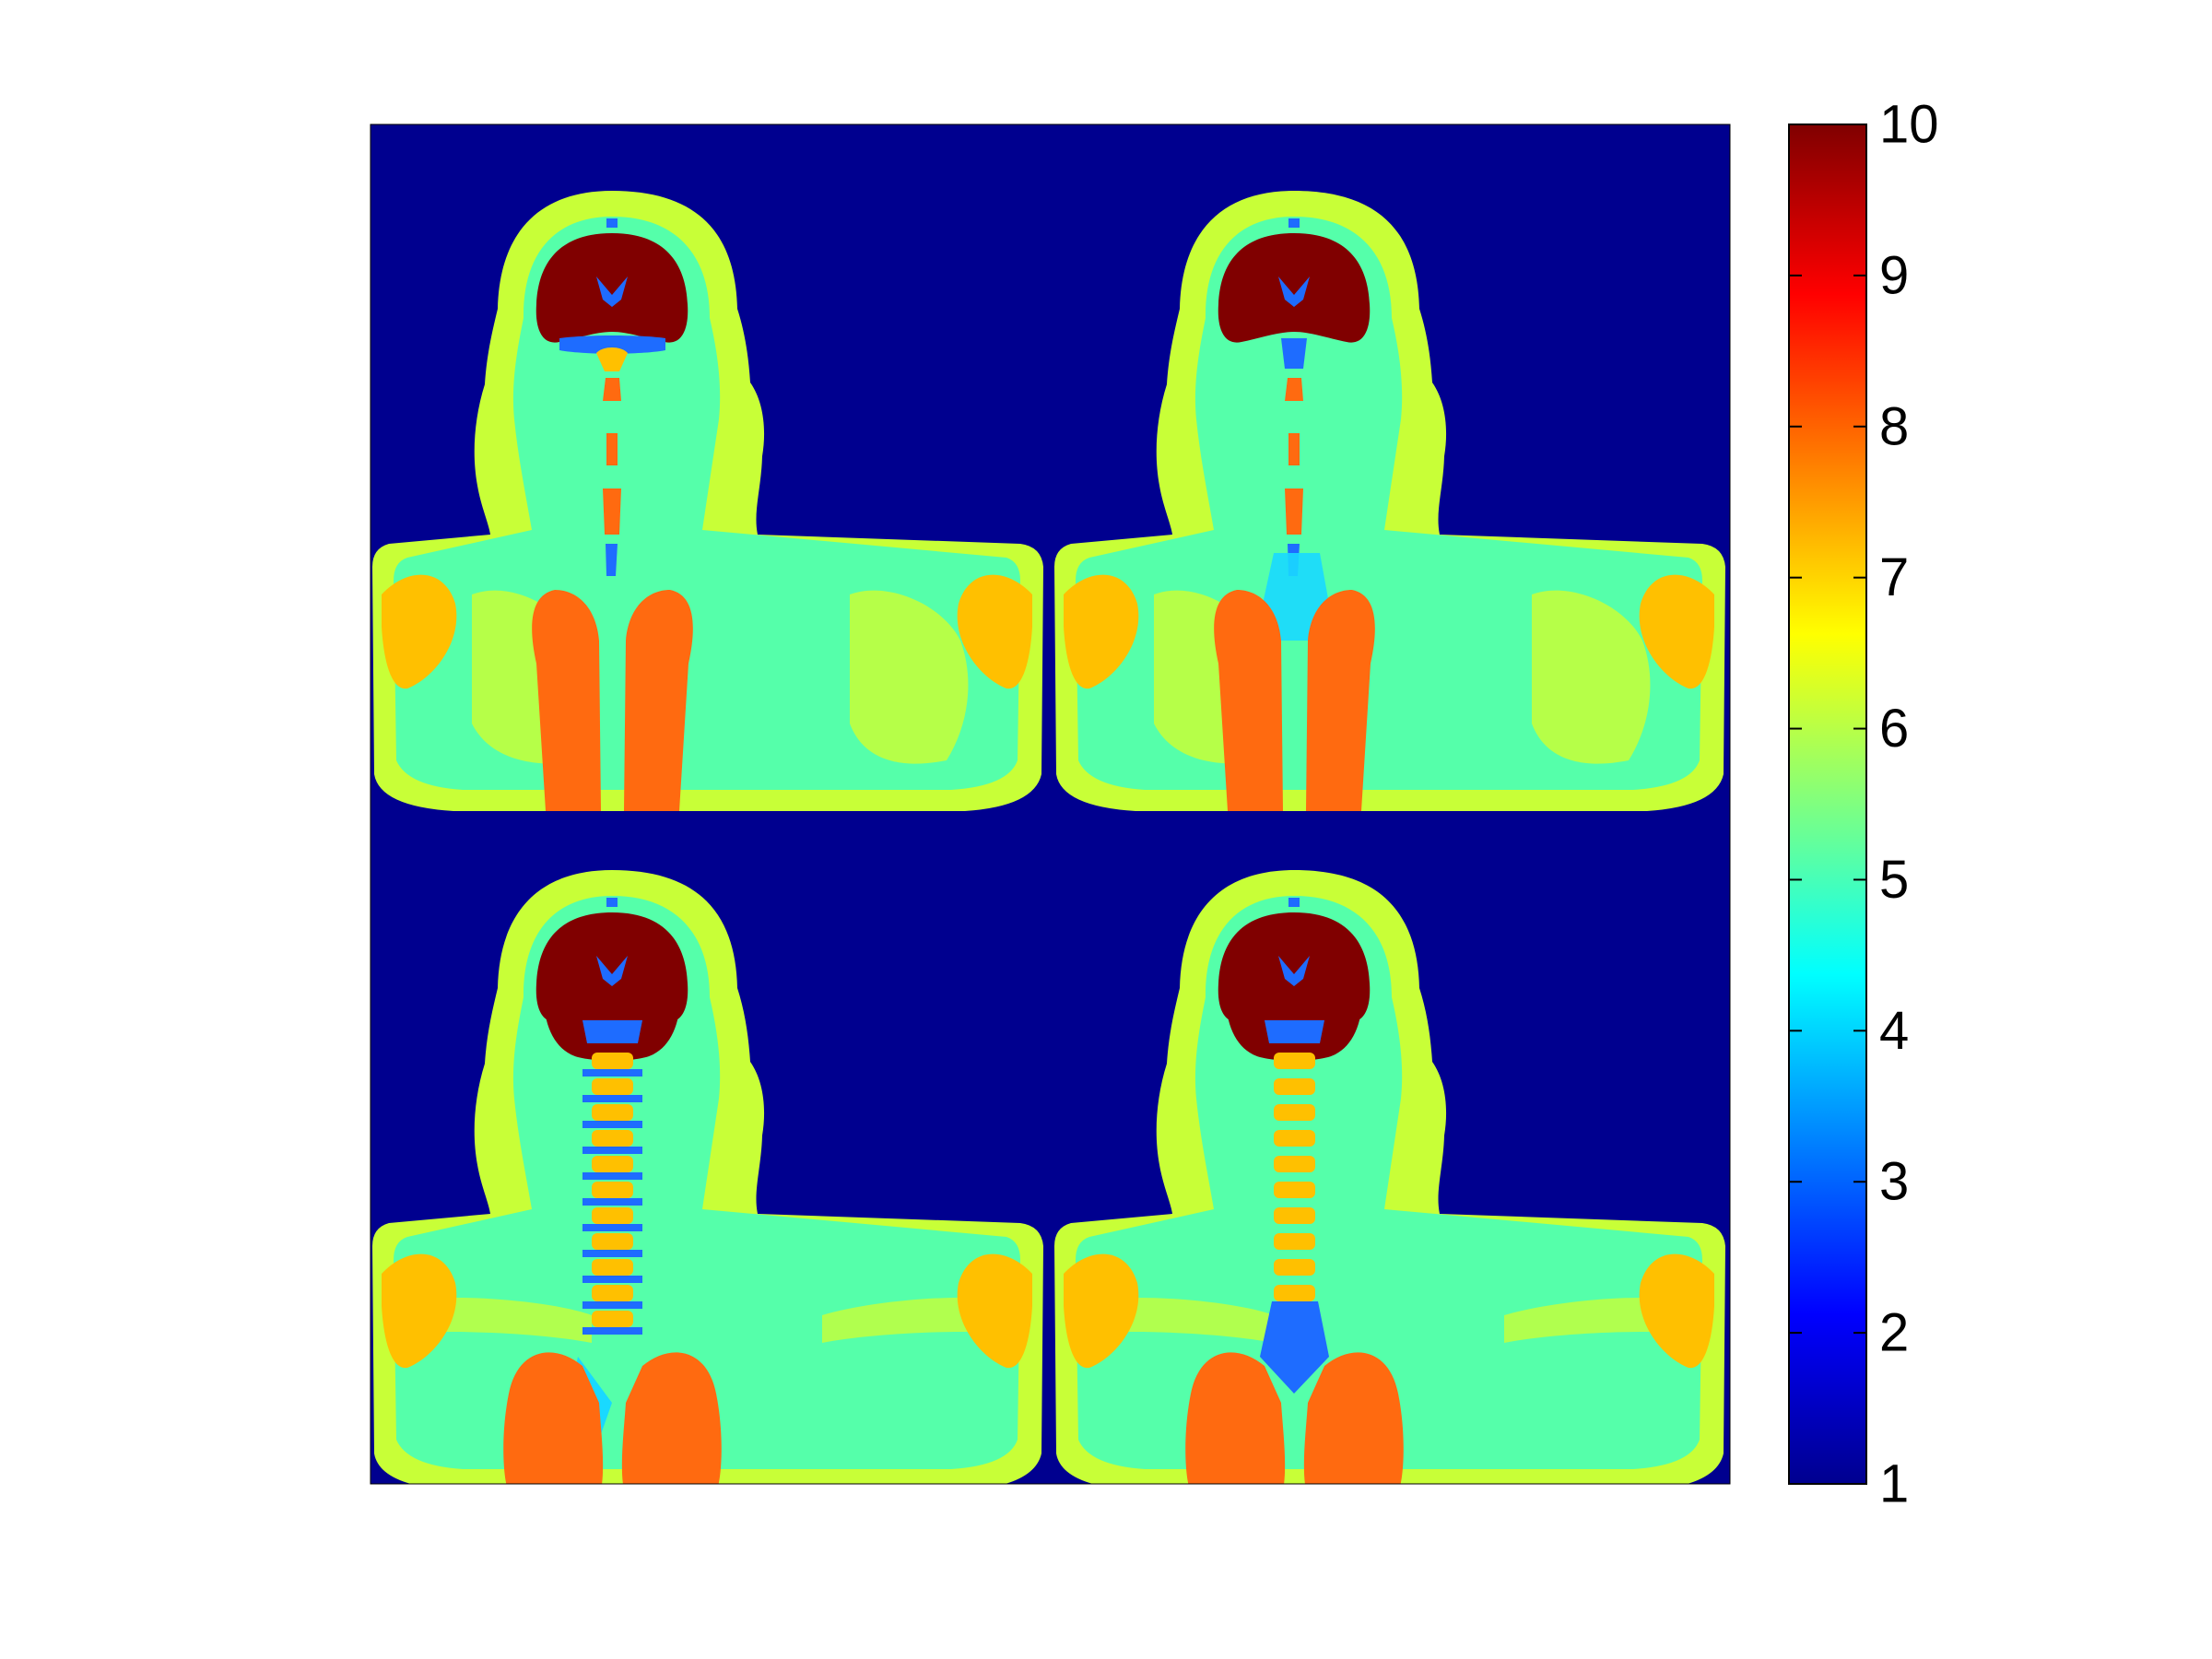 This screenshot has width=2212, height=1659. What do you see at coordinates (1296, 597) in the screenshot?
I see `trachea-region` at bounding box center [1296, 597].